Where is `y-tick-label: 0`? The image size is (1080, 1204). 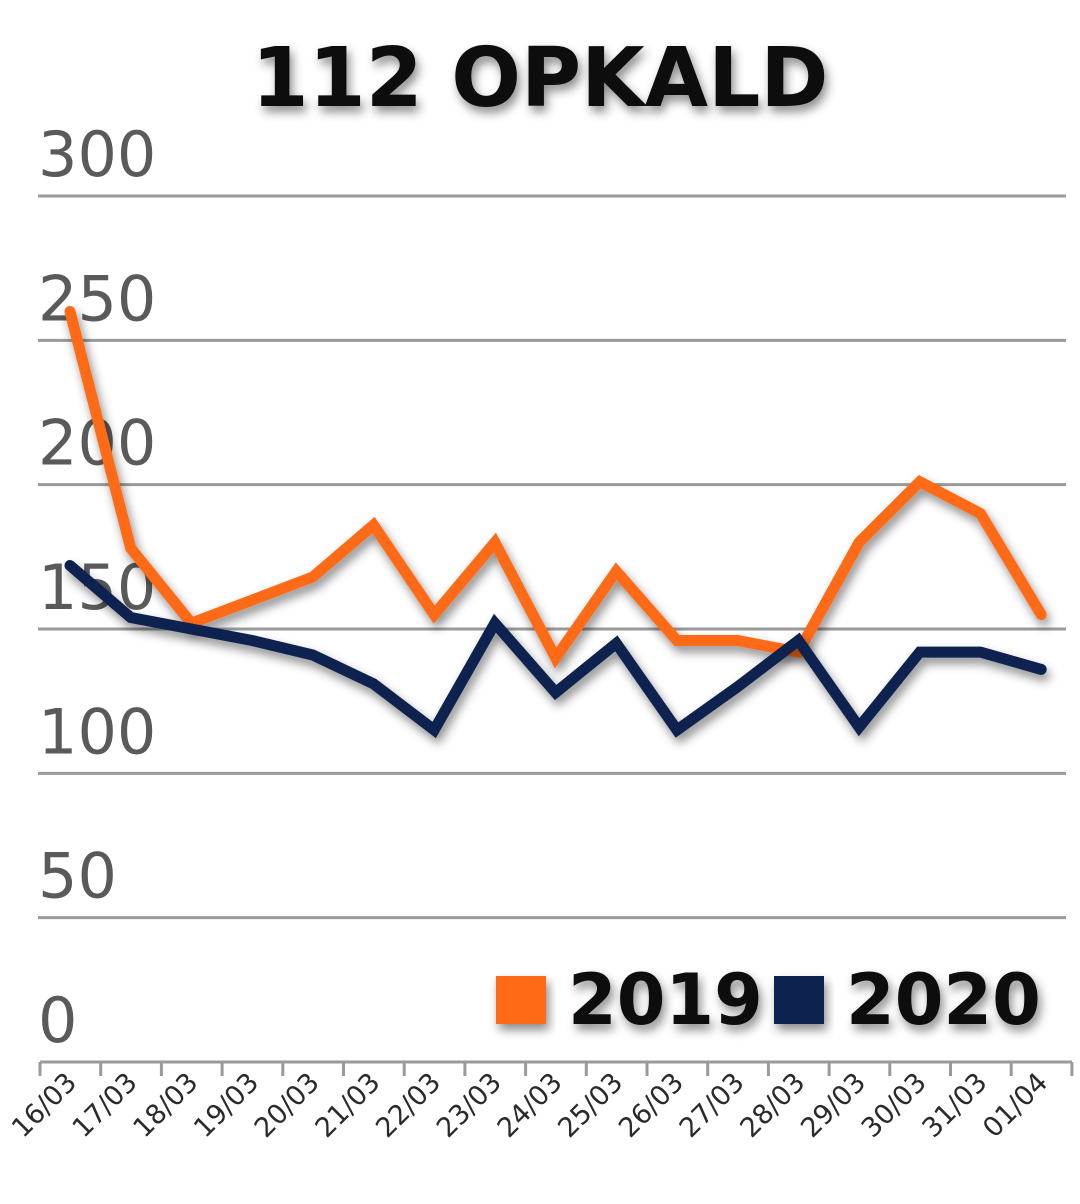
y-tick-label: 0 is located at coordinates (57, 1020).